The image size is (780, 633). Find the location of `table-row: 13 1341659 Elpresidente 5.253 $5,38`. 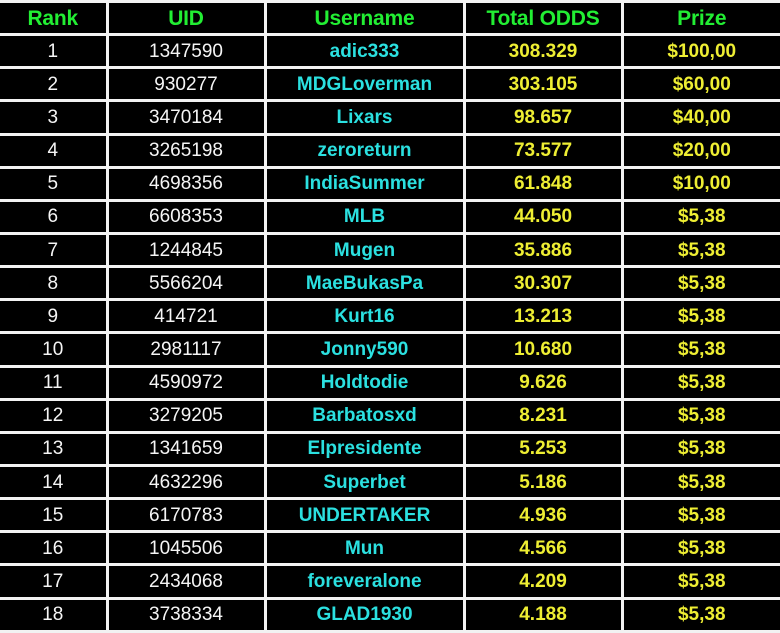

table-row: 13 1341659 Elpresidente 5.253 $5,38 is located at coordinates (390, 449).